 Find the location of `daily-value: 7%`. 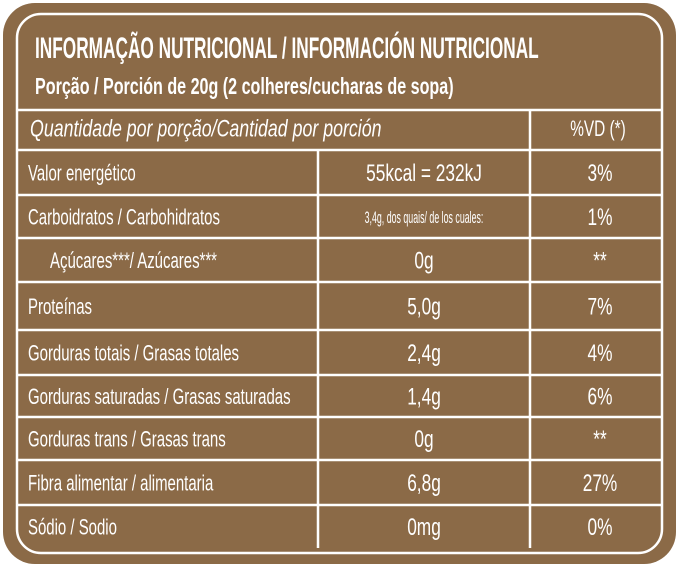

daily-value: 7% is located at coordinates (600, 307).